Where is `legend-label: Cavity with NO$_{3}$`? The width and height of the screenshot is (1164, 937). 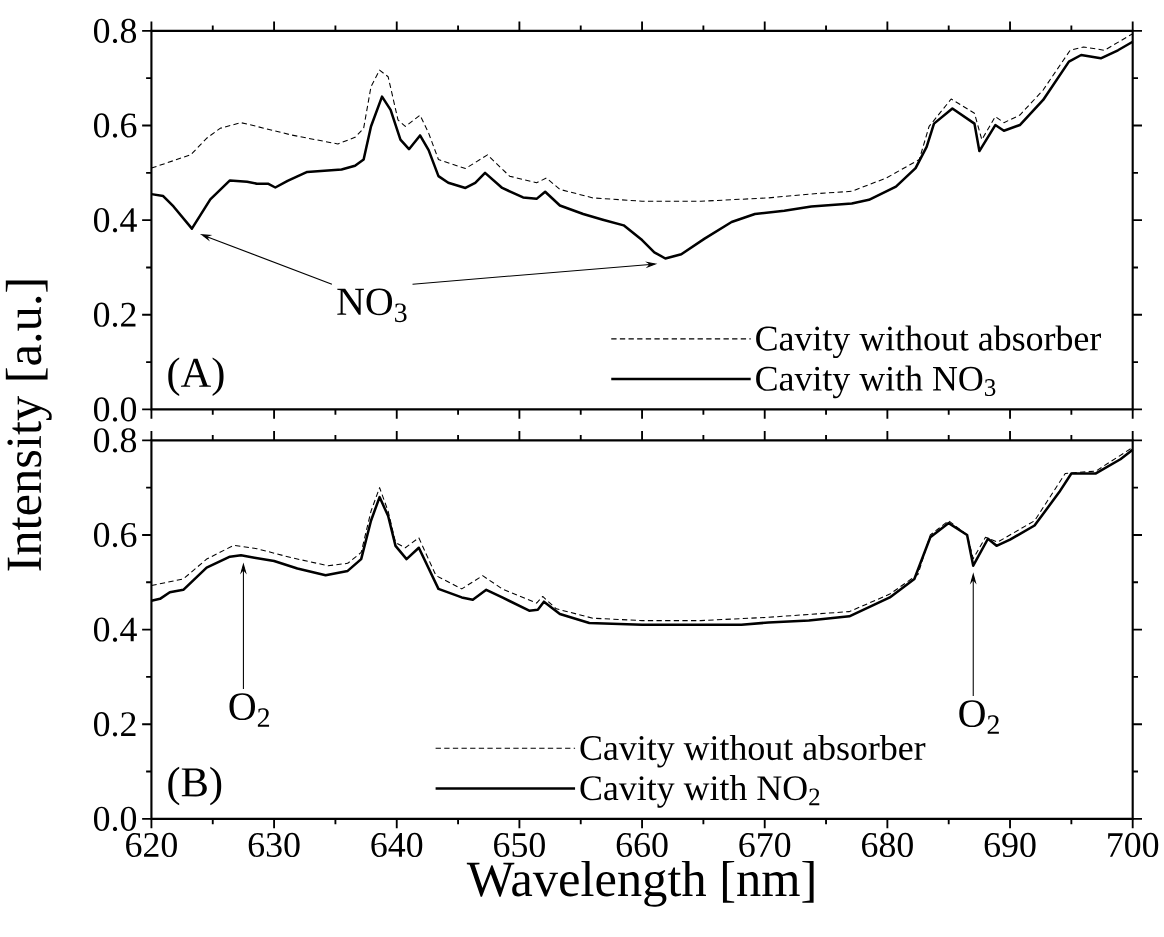
legend-label: Cavity with NO$_{3}$ is located at coordinates (876, 382).